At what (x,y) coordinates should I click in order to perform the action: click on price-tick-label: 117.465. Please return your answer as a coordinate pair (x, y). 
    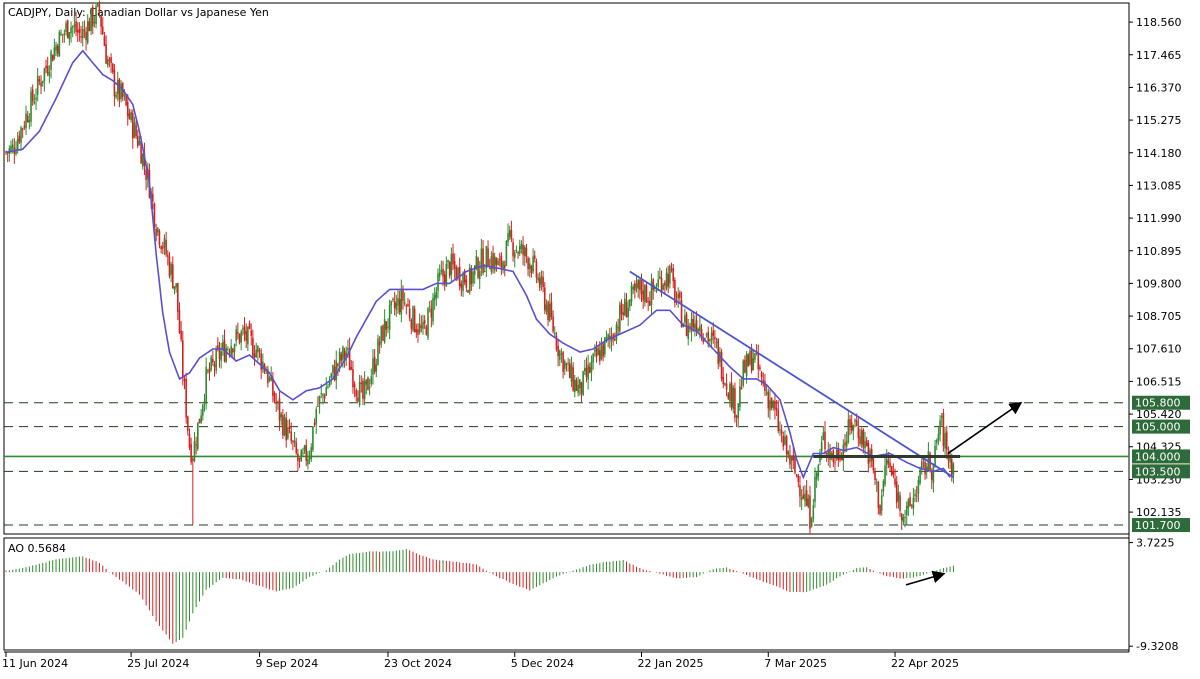
    Looking at the image, I should click on (1159, 55).